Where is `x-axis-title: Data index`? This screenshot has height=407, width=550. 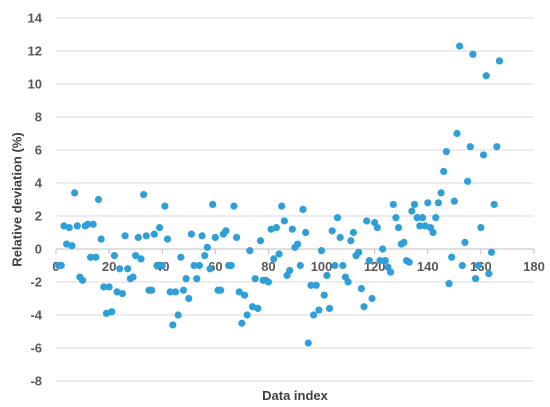 x-axis-title: Data index is located at coordinates (295, 395).